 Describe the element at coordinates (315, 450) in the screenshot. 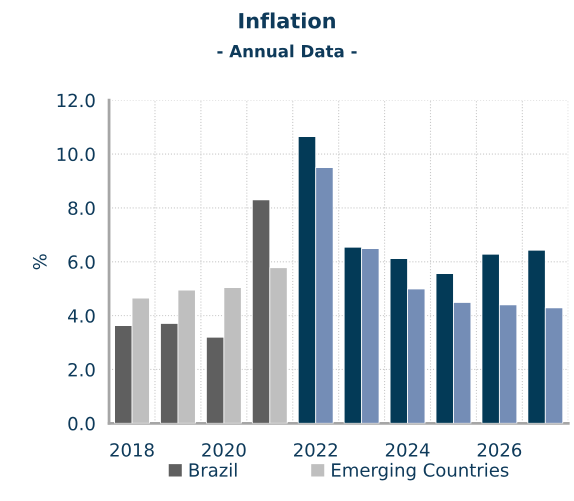

I see `x-tick-label: 2022` at that location.